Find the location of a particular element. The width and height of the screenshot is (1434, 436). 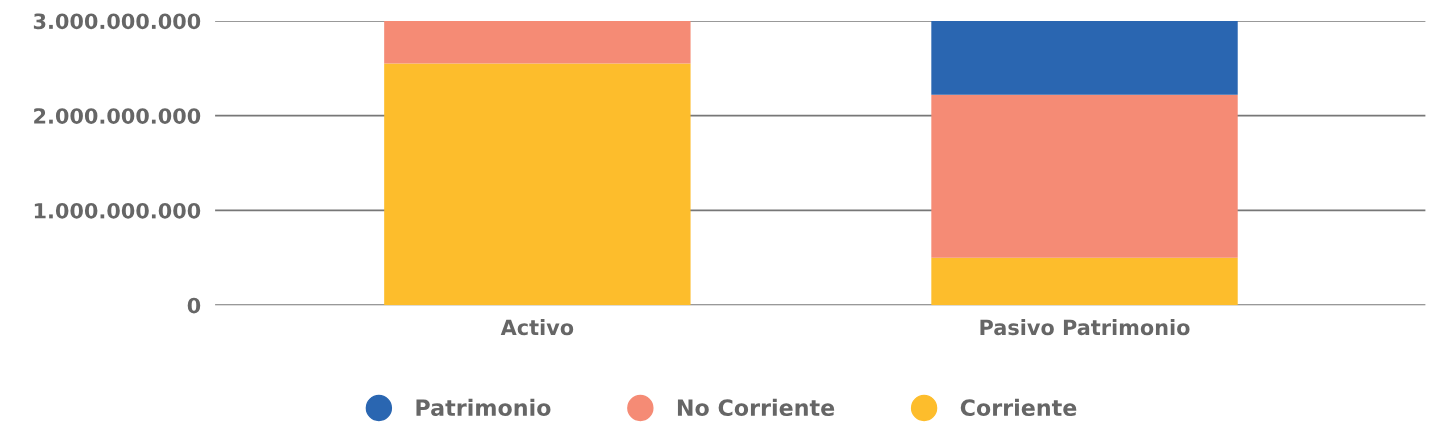

legend-label: Corriente is located at coordinates (1018, 407).